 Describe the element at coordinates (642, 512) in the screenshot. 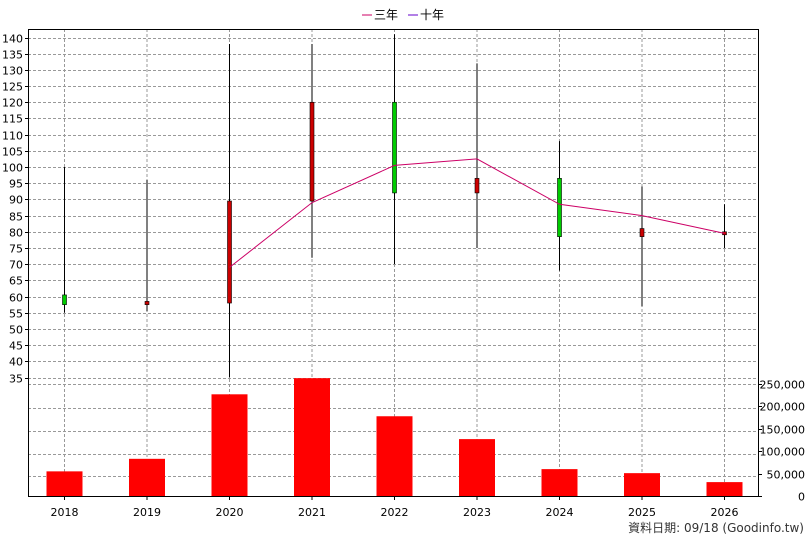

I see `year-tick-label: 2025` at that location.